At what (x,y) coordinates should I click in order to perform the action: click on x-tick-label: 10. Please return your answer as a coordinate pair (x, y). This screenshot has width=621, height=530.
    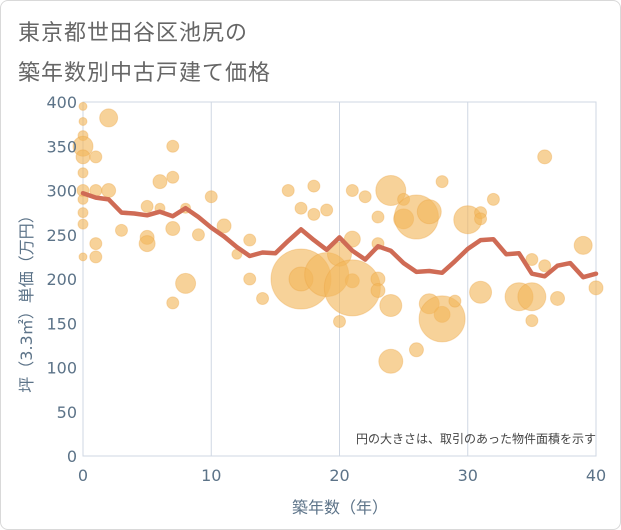
    Looking at the image, I should click on (211, 475).